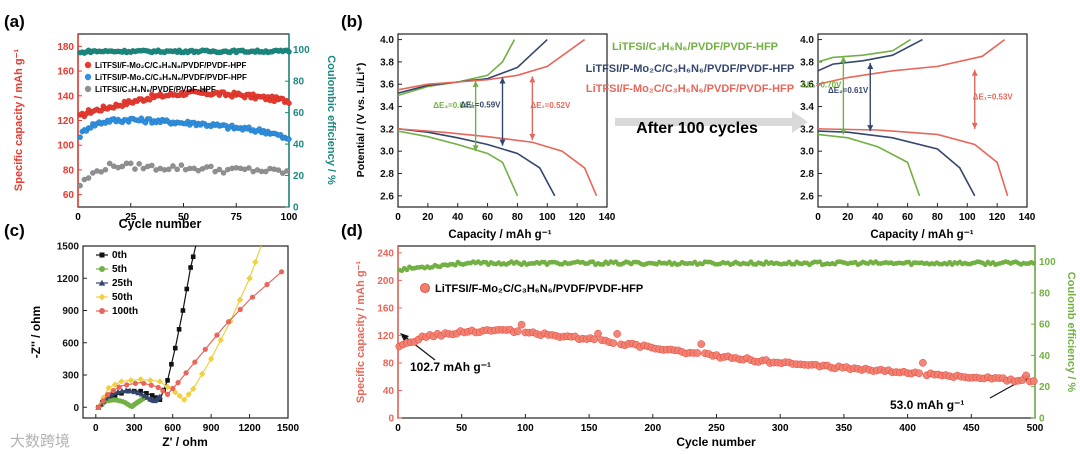 This screenshot has width=1080, height=454. I want to click on d-legend-label: LiTFSI/F-Mo₂C/C₃H₆N₆/PVDF/PVDF-HFP, so click(539, 289).